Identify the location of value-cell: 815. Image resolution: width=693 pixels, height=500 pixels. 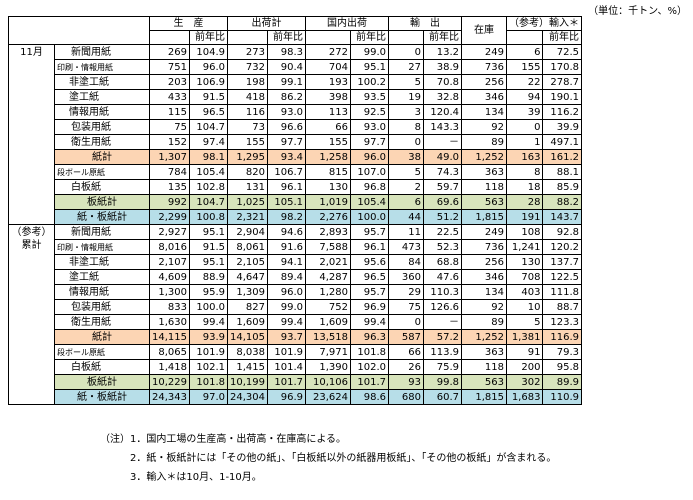
(328, 172).